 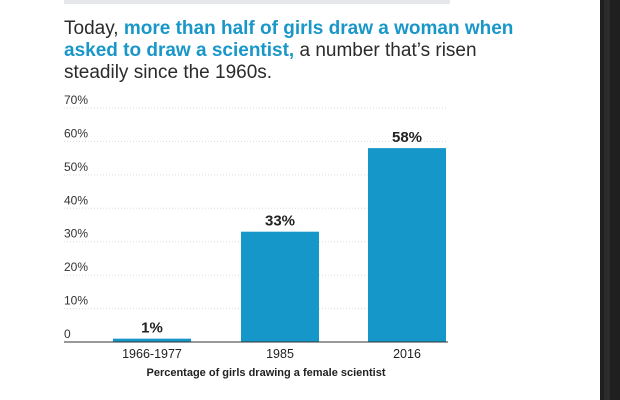 I want to click on right-edge-strip, so click(x=610, y=200).